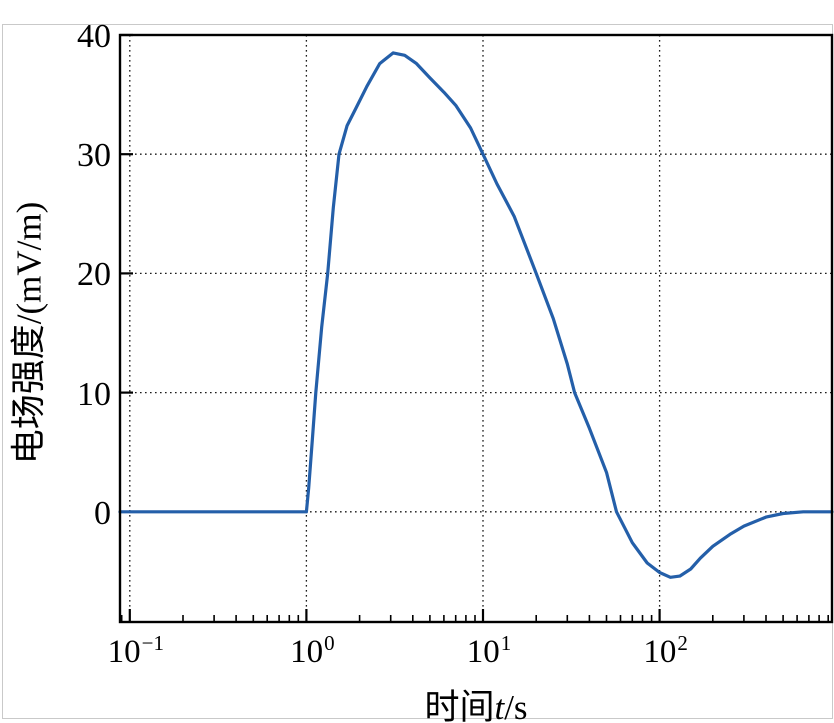 The width and height of the screenshot is (834, 723). Describe the element at coordinates (459, 705) in the screenshot. I see `x-axis-title-prefix: 时间` at that location.